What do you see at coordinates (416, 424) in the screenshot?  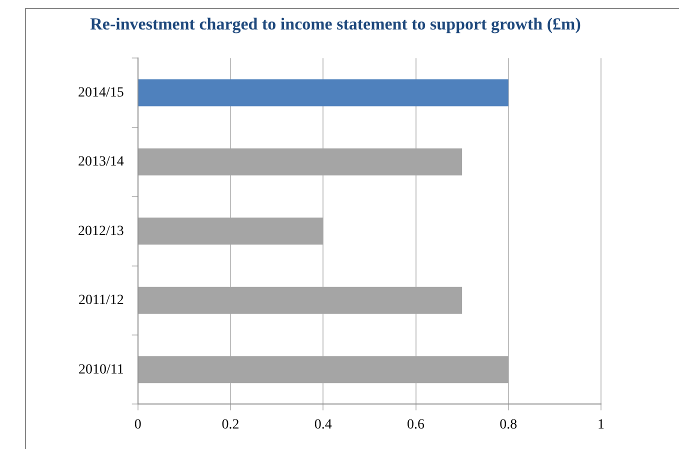 I see `x-tick-label: 0.6` at bounding box center [416, 424].